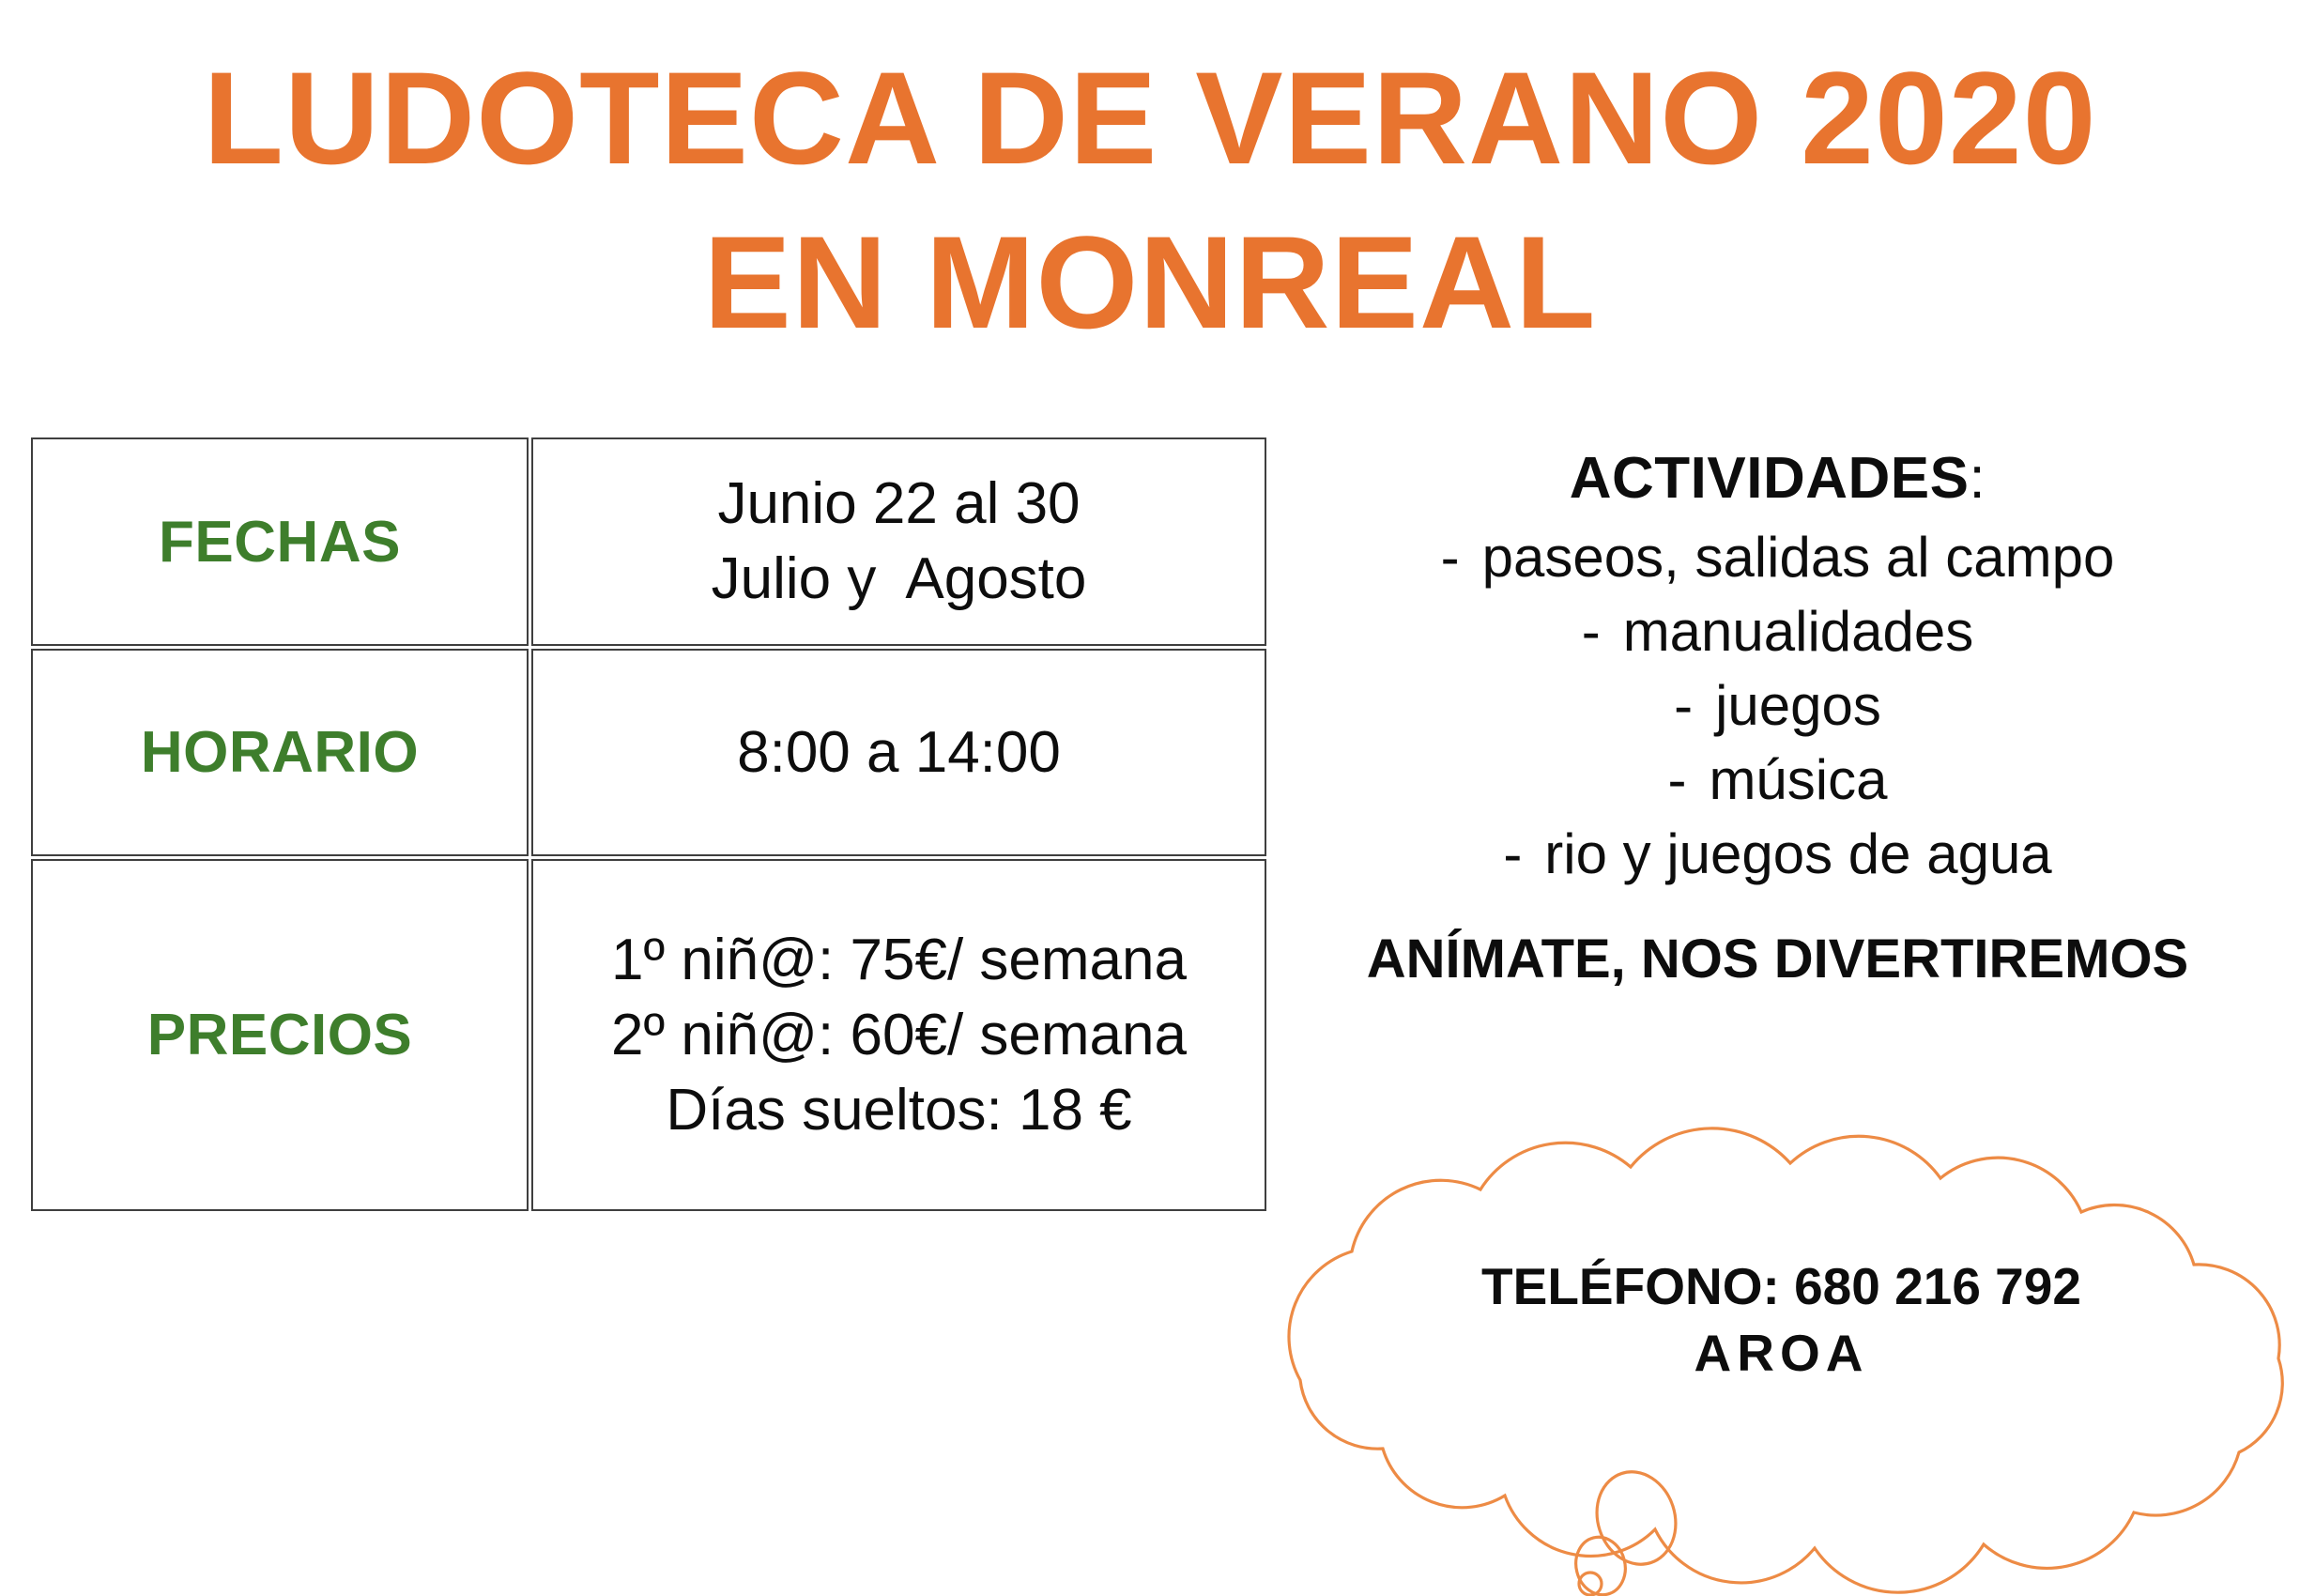  I want to click on value-line: Días sueltos: 18 €, so click(899, 1110).